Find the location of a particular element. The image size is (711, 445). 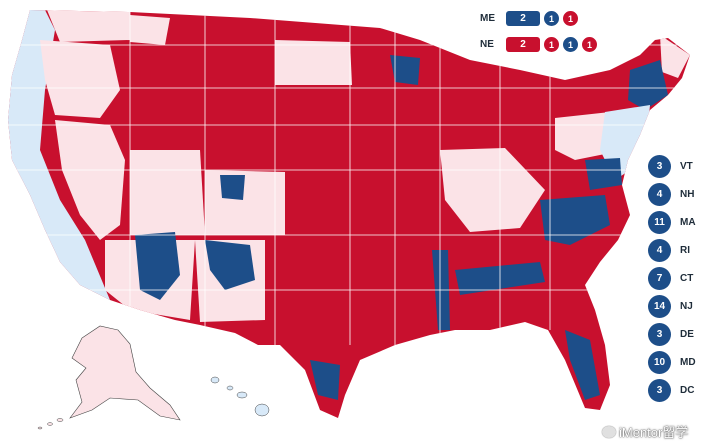

state-abbr: DC is located at coordinates (687, 390).